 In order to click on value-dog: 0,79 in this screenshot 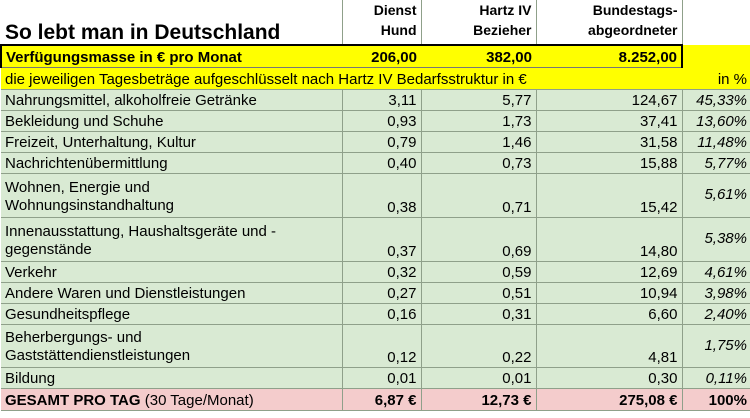, I will do `click(381, 141)`.